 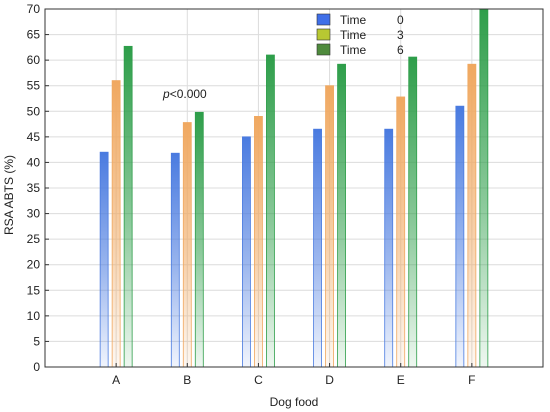 I want to click on y-tick-label: 50, so click(x=34, y=111).